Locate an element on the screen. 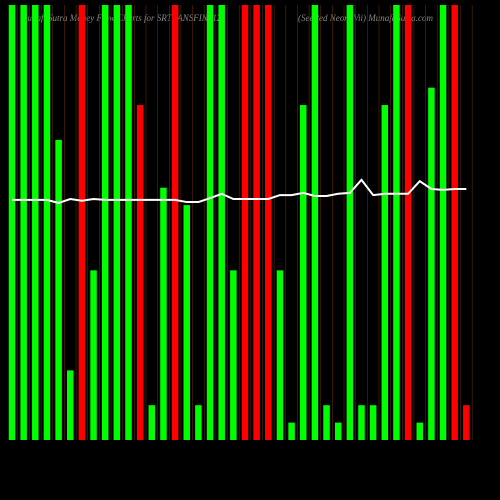 The height and width of the screenshot is (500, 500). flow-line is located at coordinates (239, 191).